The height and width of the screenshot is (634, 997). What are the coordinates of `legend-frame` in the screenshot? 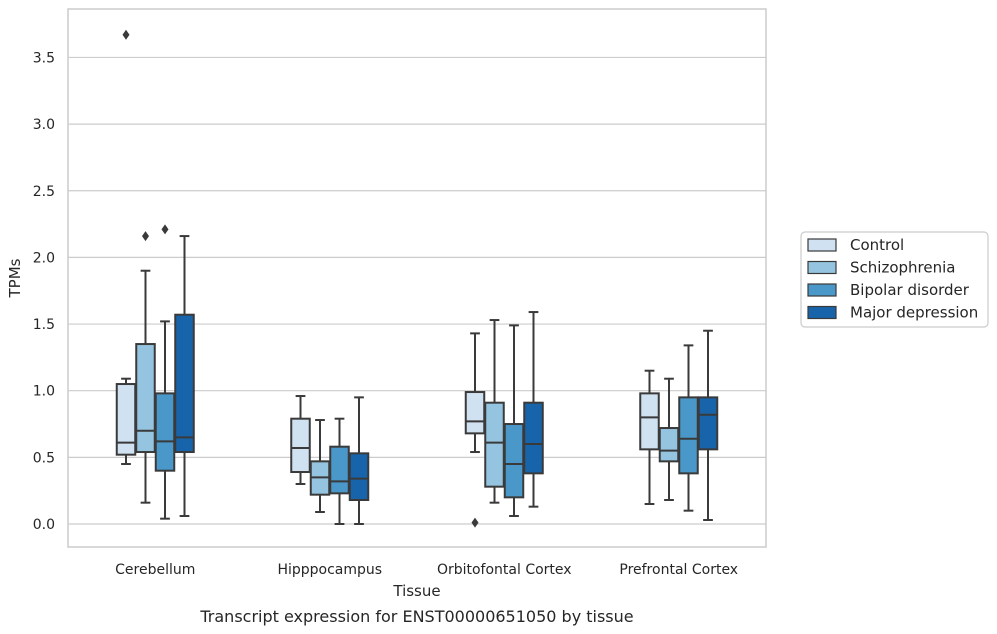 It's located at (894, 279).